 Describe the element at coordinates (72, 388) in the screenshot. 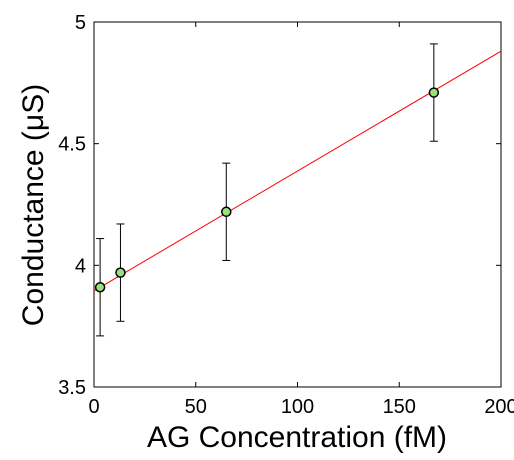

I see `y-tick-label: 3.5` at that location.